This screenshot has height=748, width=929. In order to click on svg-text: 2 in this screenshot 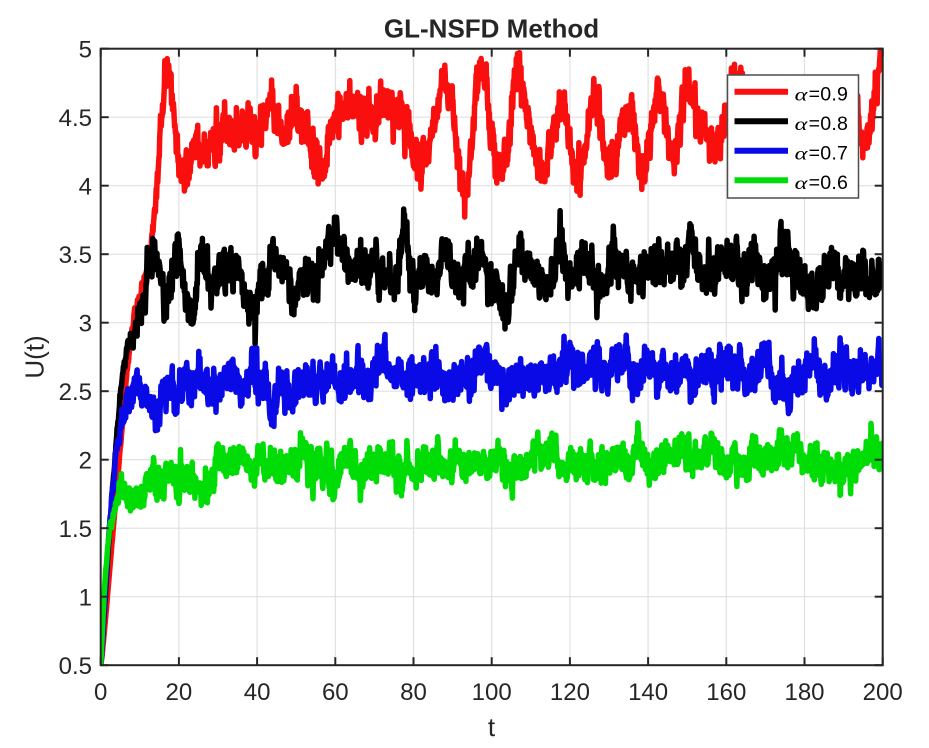, I will do `click(85, 461)`.